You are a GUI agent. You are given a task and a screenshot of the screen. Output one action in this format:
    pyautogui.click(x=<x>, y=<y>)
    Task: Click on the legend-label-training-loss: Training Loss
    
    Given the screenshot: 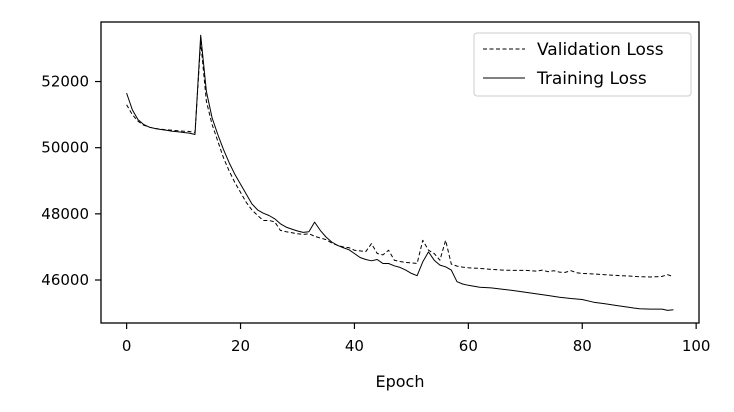 What is the action you would take?
    pyautogui.click(x=591, y=79)
    